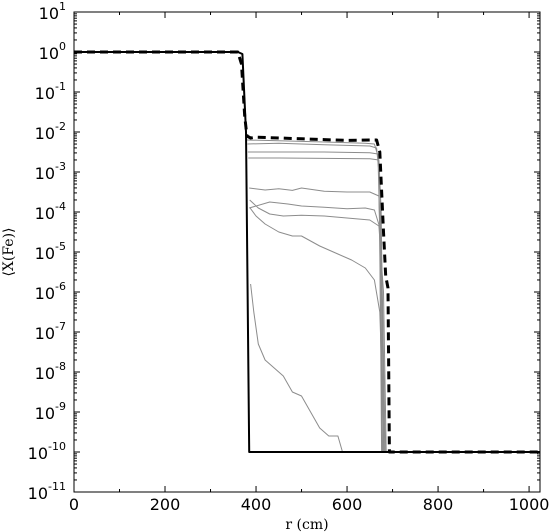  I want to click on y-tick-label: 10⁻¹⁰, so click(47, 451).